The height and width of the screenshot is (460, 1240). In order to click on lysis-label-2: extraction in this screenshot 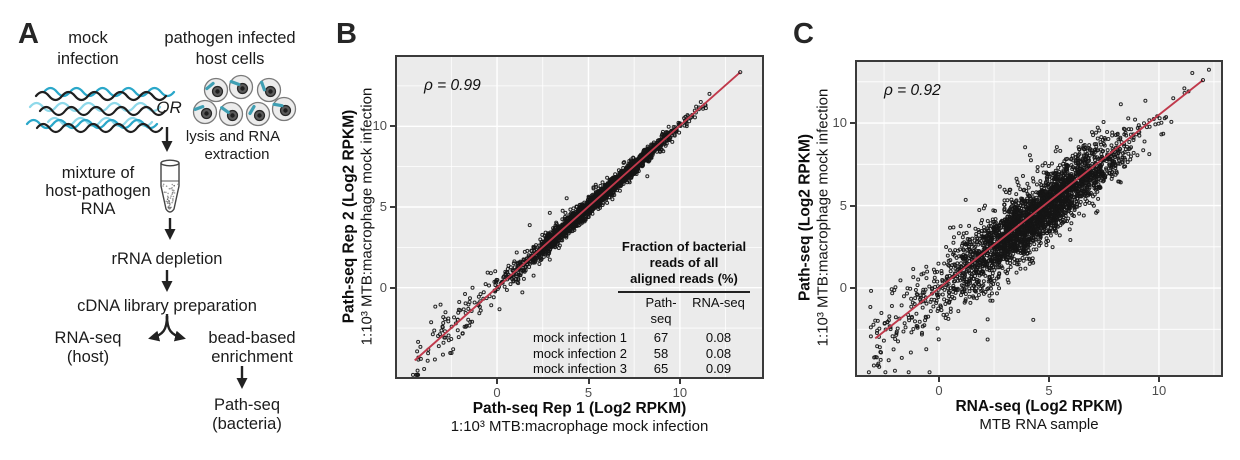, I will do `click(236, 154)`.